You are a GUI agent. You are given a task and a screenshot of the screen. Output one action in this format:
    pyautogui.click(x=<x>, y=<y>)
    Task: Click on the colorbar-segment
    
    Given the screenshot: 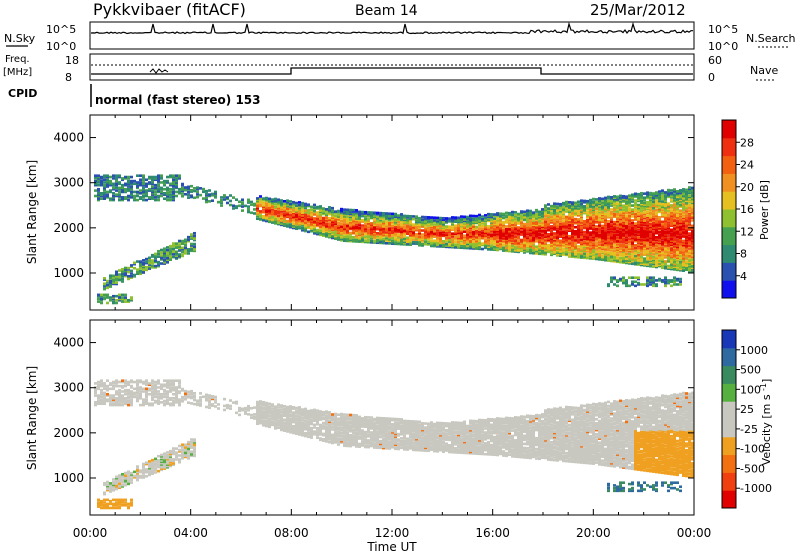 What is the action you would take?
    pyautogui.click(x=729, y=200)
    